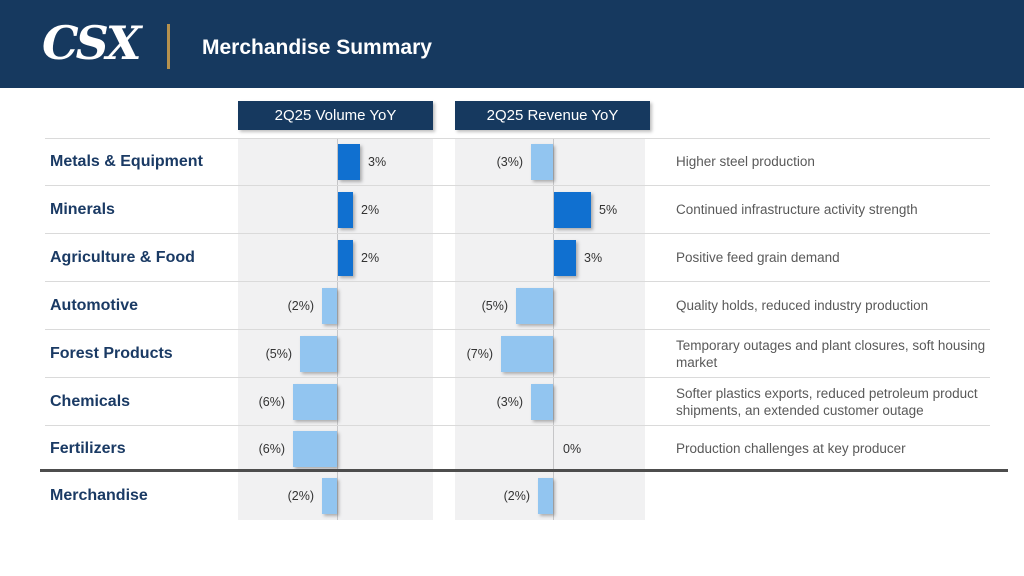 The height and width of the screenshot is (576, 1024). I want to click on category-label: Forest Products, so click(111, 353).